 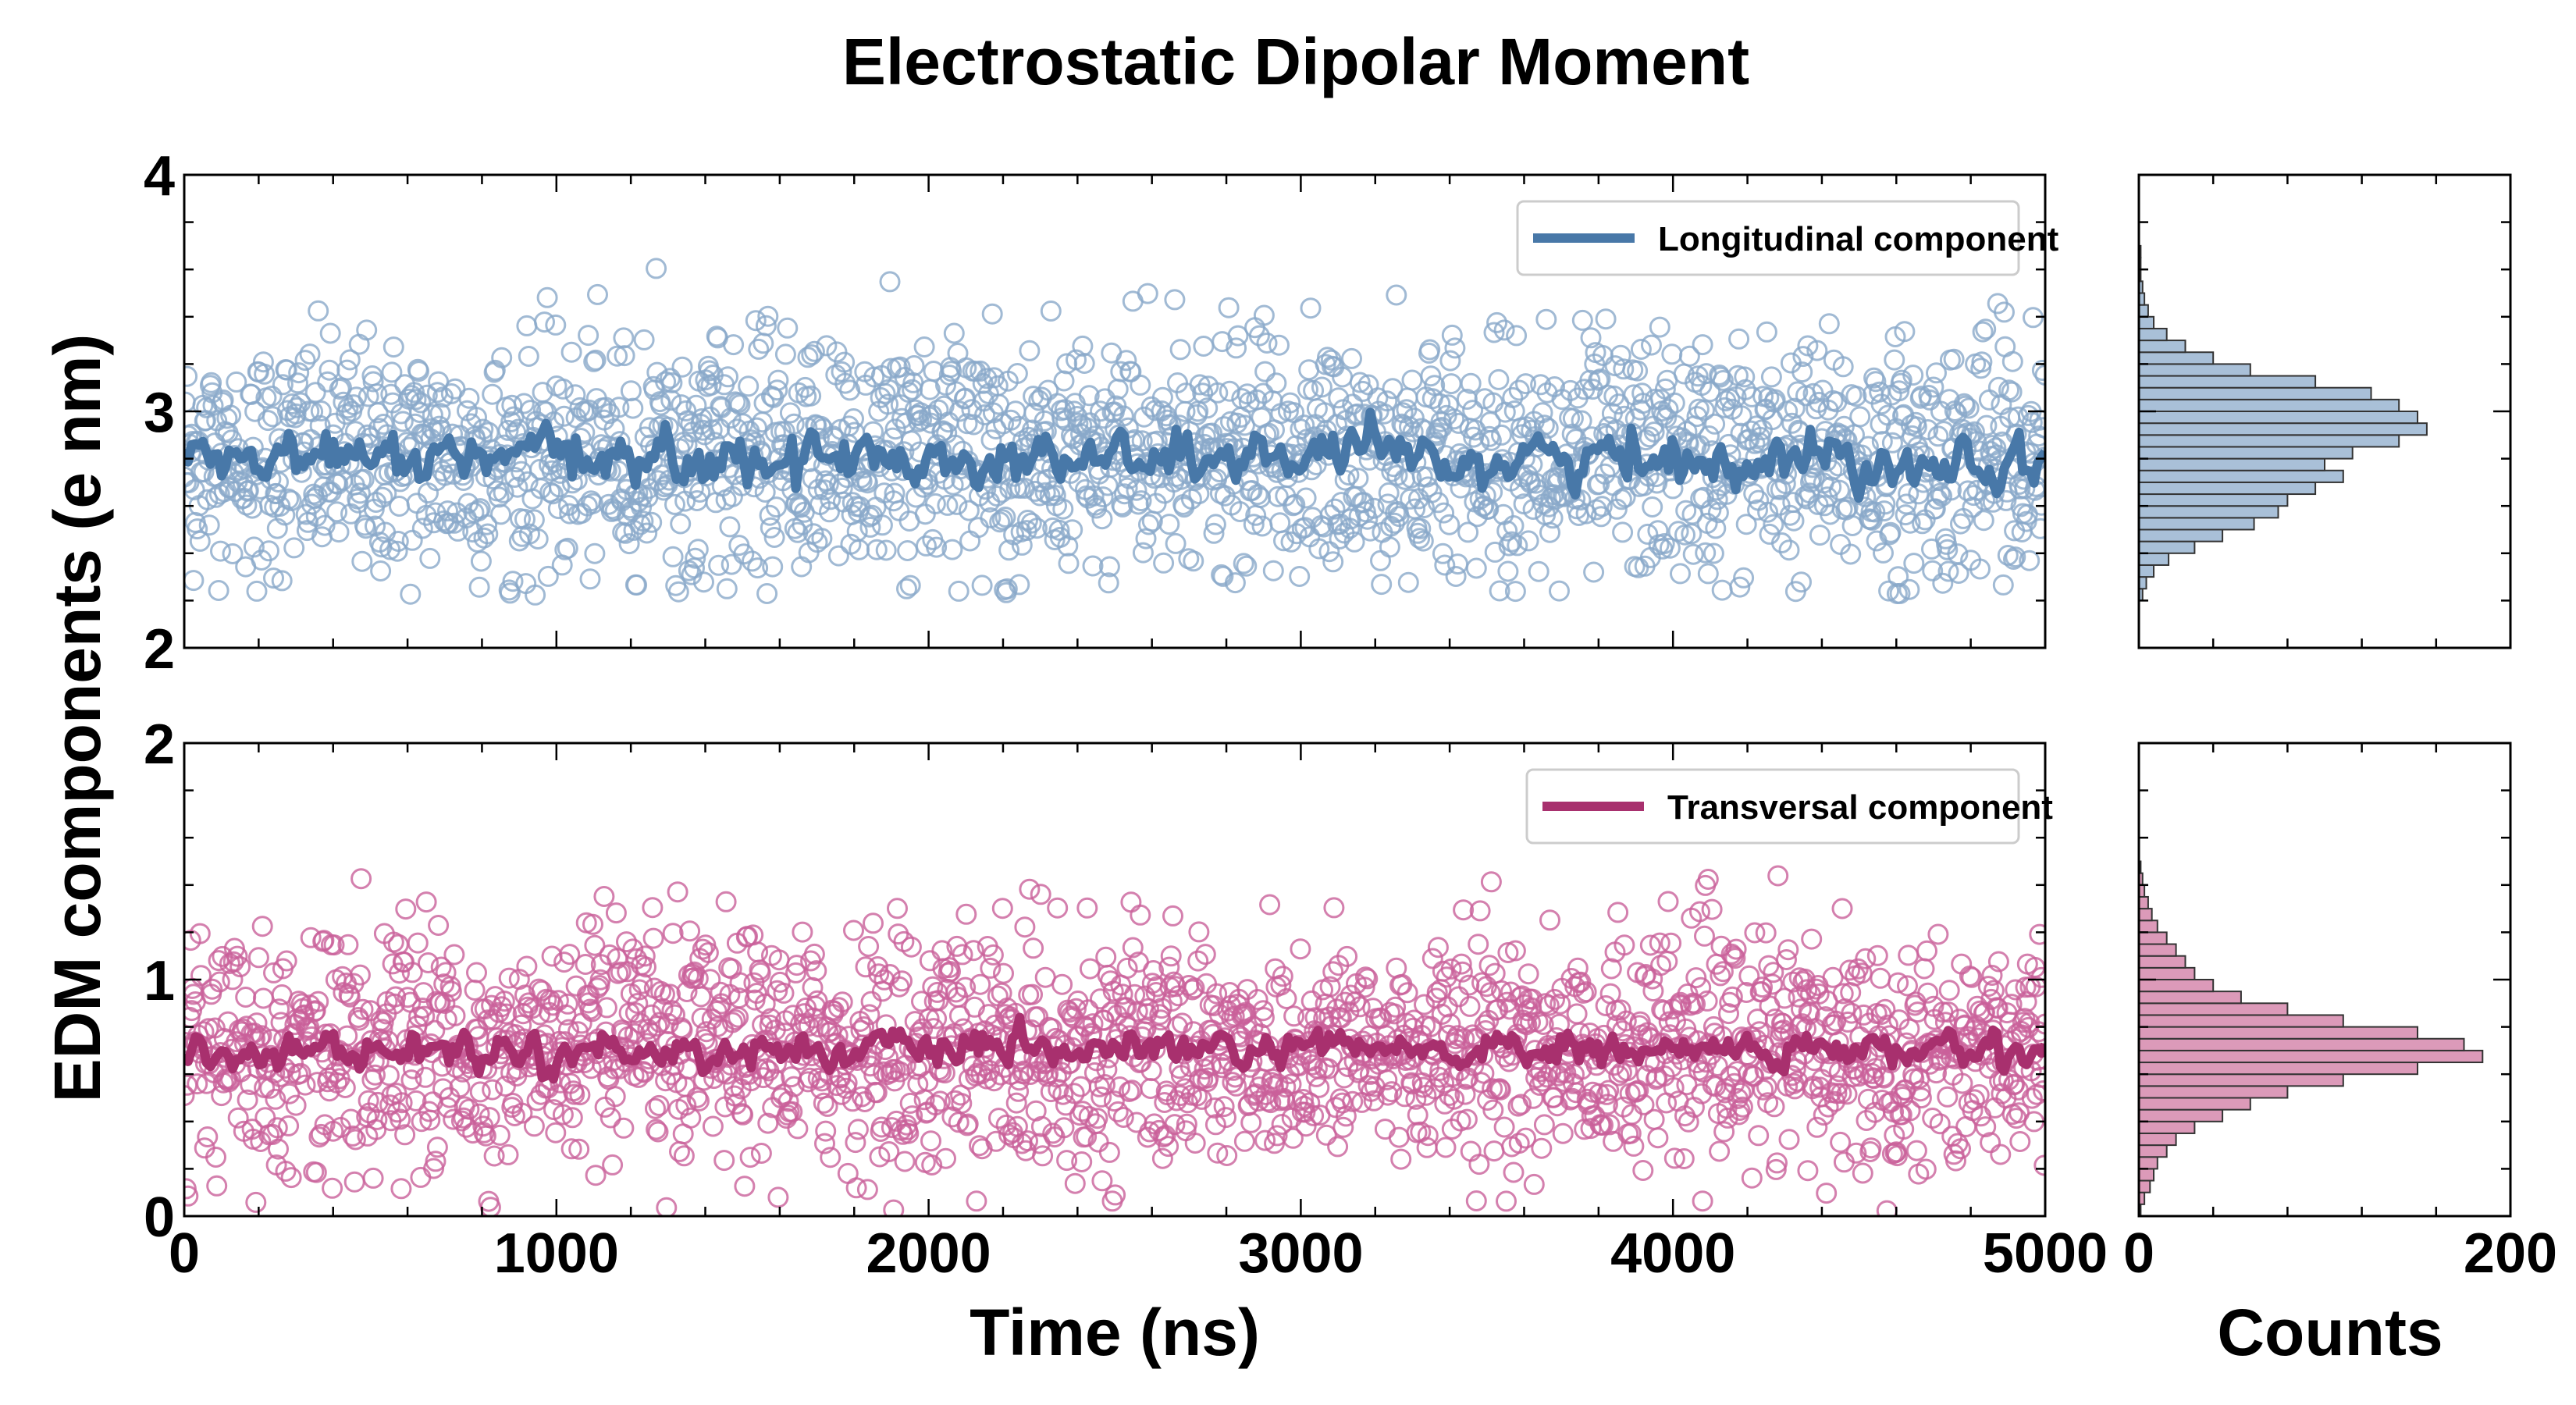 I want to click on transversal-histogram-bar, so click(x=2145, y=915).